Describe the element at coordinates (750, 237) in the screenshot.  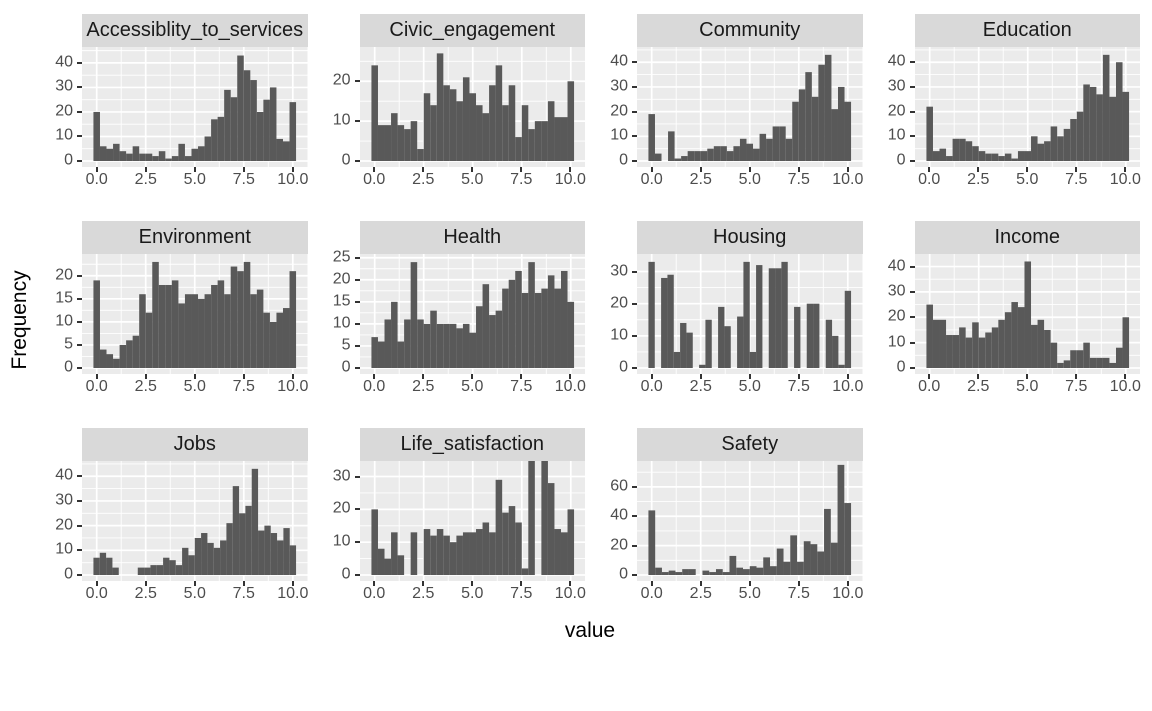
I see `facet-strip-title: Housing` at that location.